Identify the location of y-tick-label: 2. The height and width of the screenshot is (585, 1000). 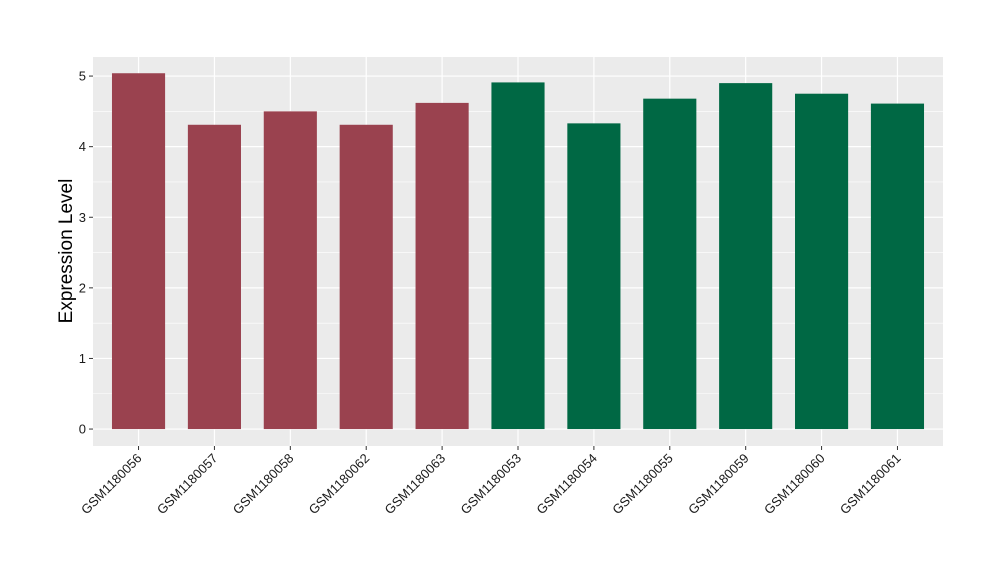
(82, 287).